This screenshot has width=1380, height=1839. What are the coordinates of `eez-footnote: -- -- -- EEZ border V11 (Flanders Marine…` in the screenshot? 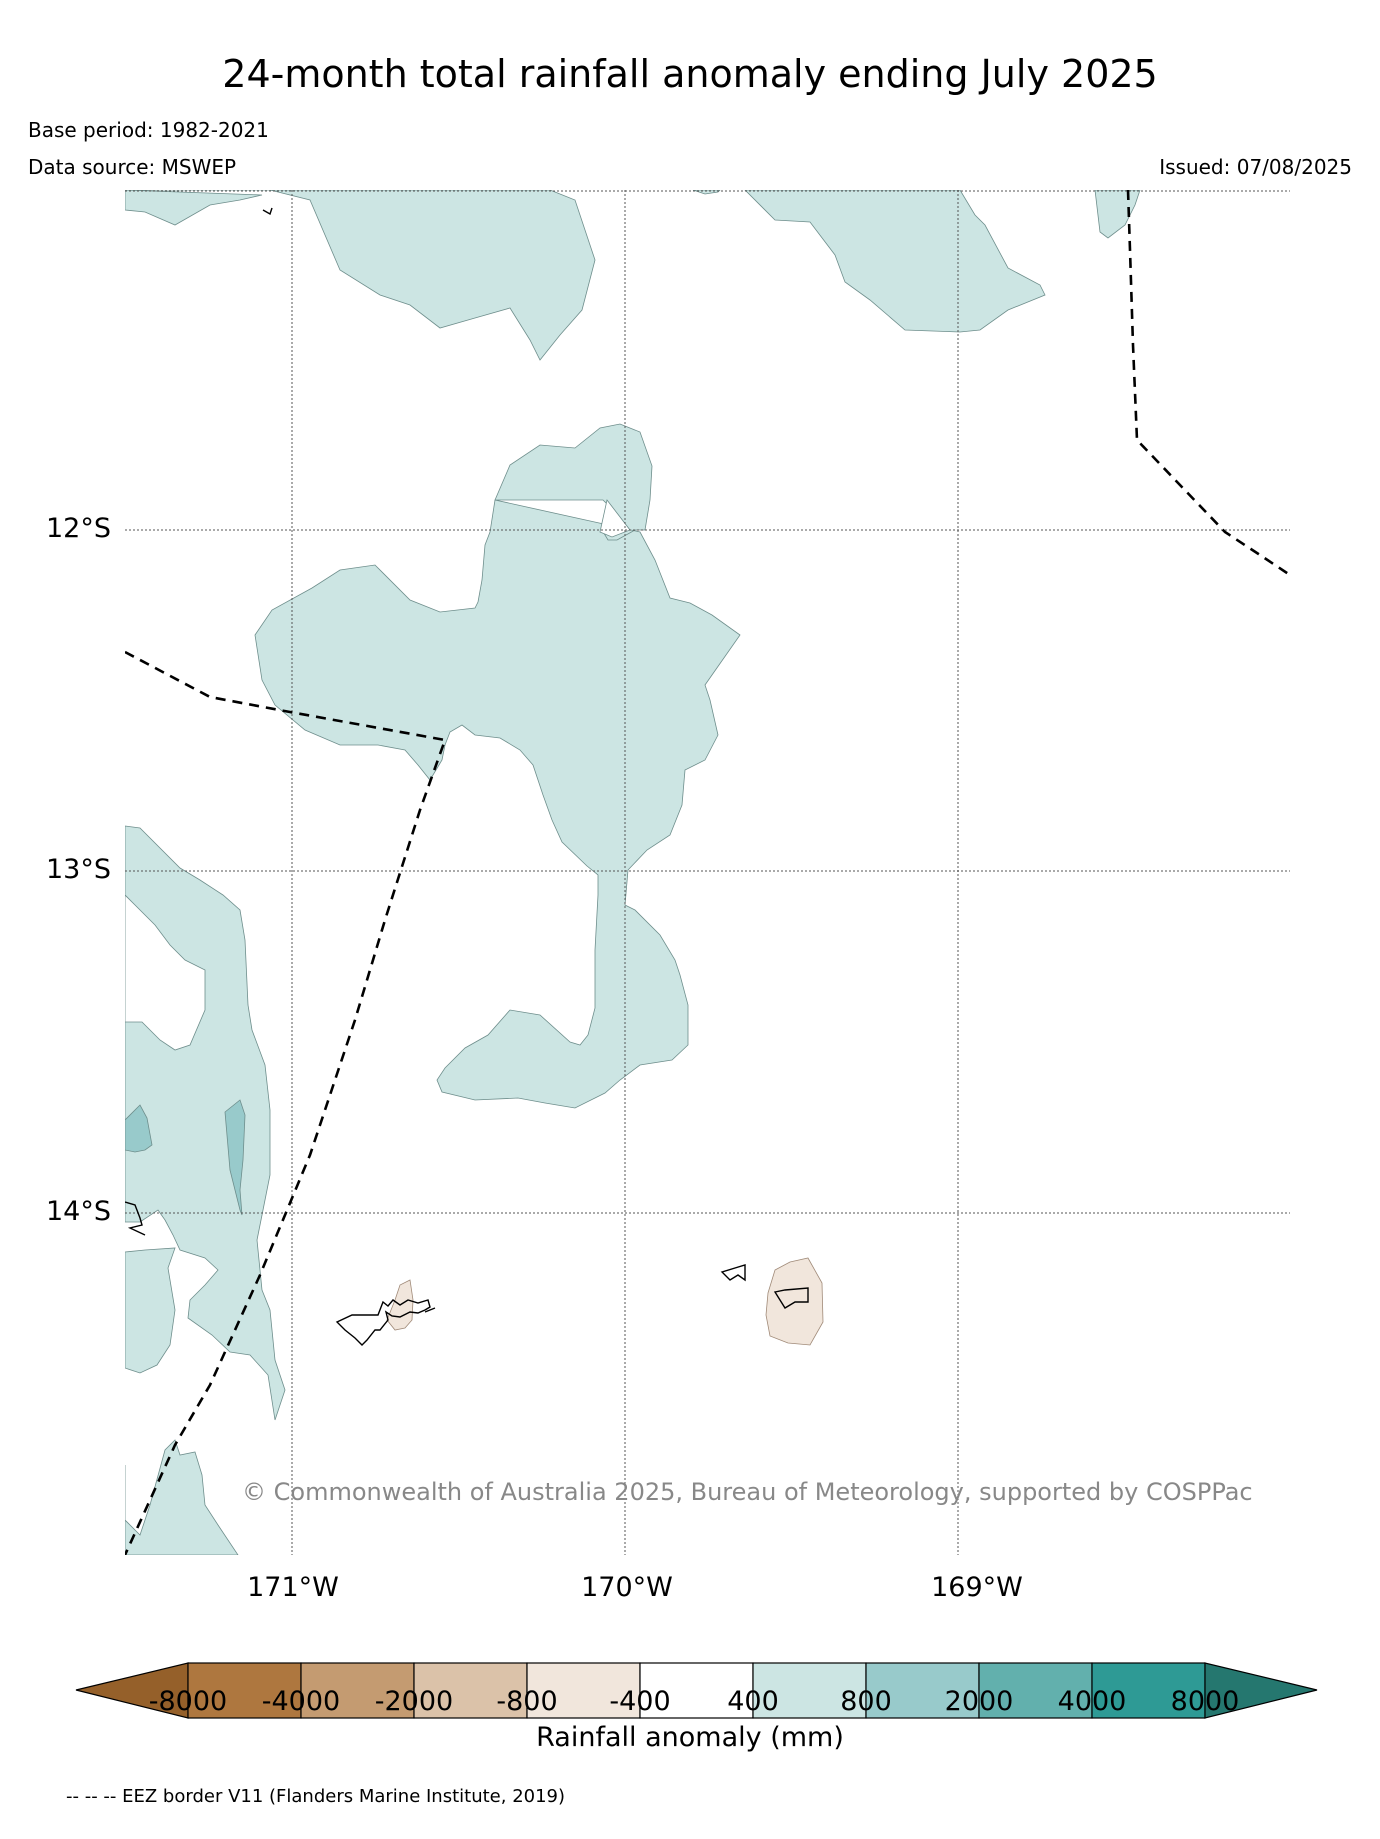 It's located at (316, 1796).